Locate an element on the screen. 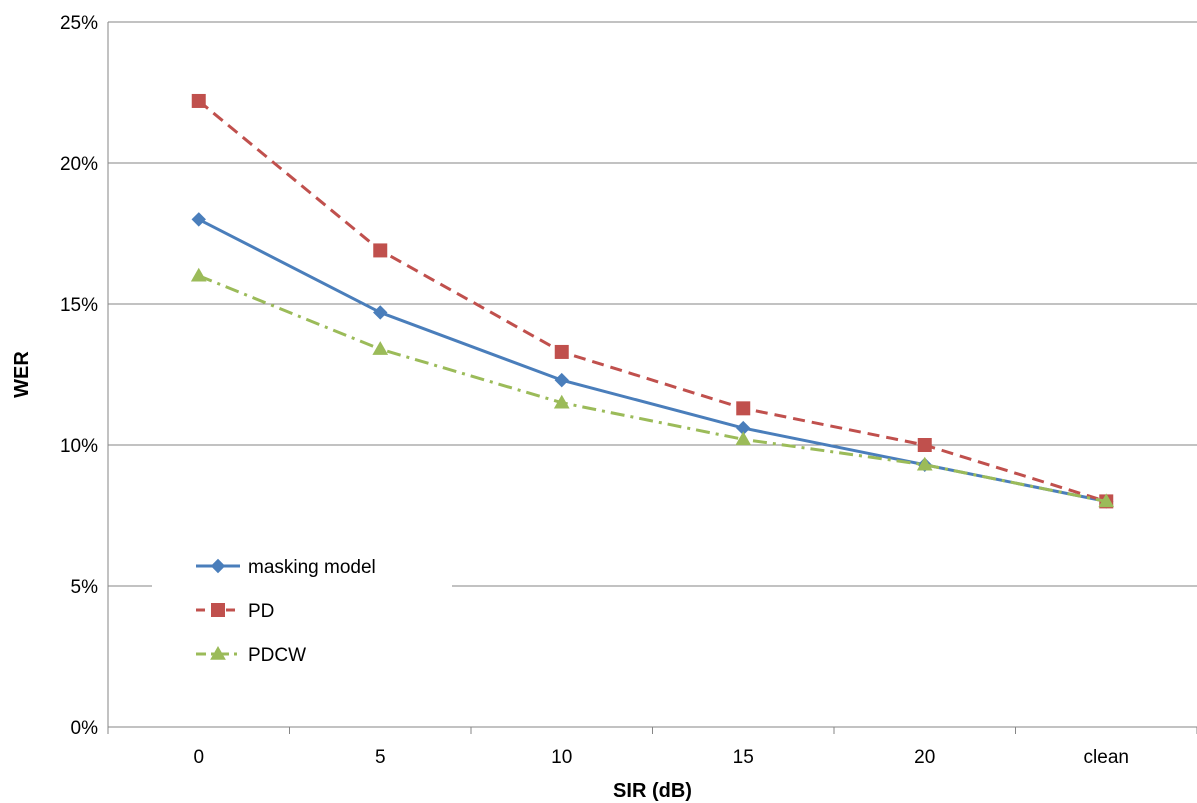 This screenshot has width=1197, height=803. y-tick-label: 0% is located at coordinates (85, 728).